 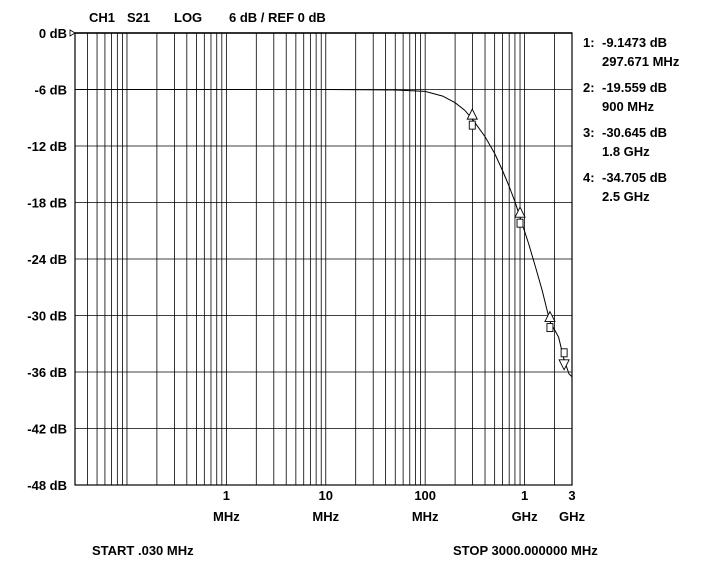 What do you see at coordinates (518, 239) in the screenshot?
I see `marker-symbols` at bounding box center [518, 239].